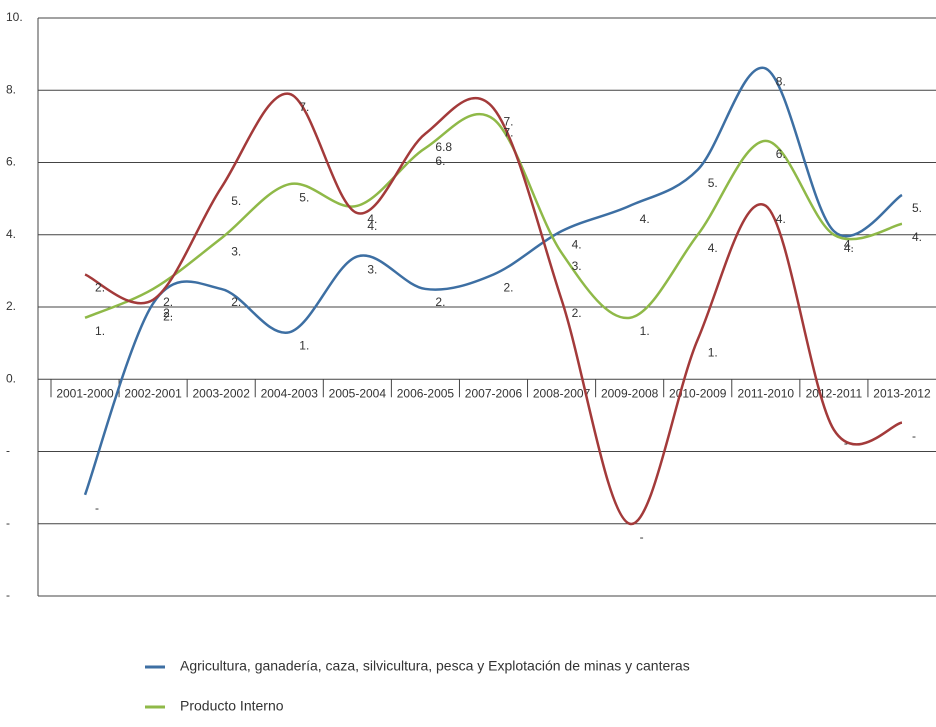 The image size is (936, 727). I want to click on y-tick-label: 4., so click(11, 234).